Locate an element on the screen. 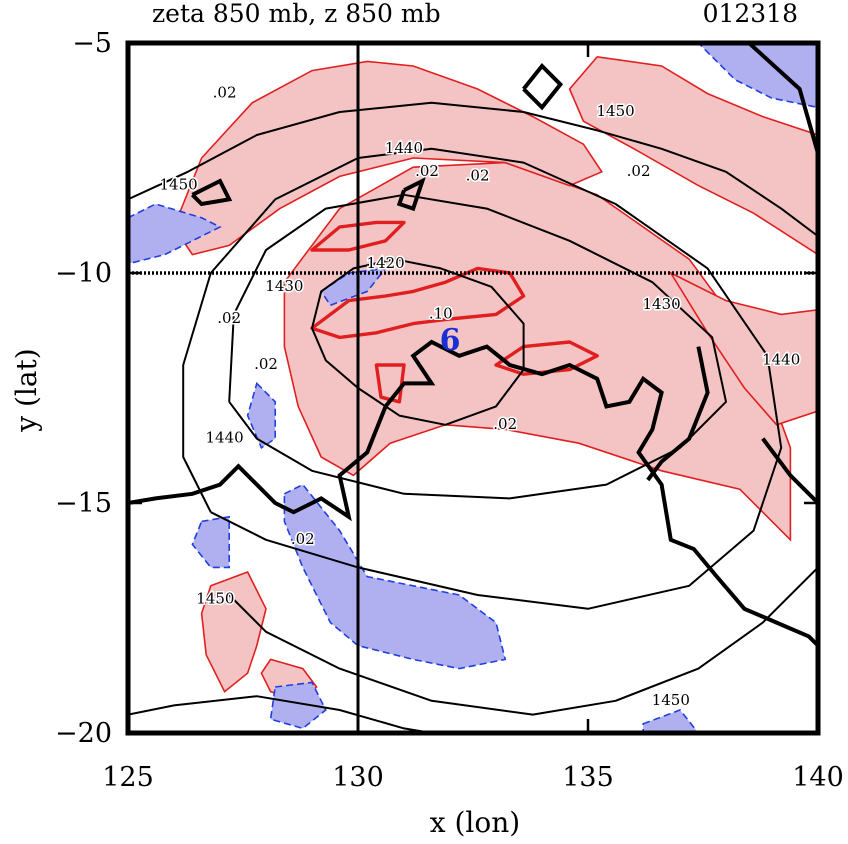 Image resolution: width=848 pixels, height=844 pixels. x-tick-label: 140 is located at coordinates (818, 777).